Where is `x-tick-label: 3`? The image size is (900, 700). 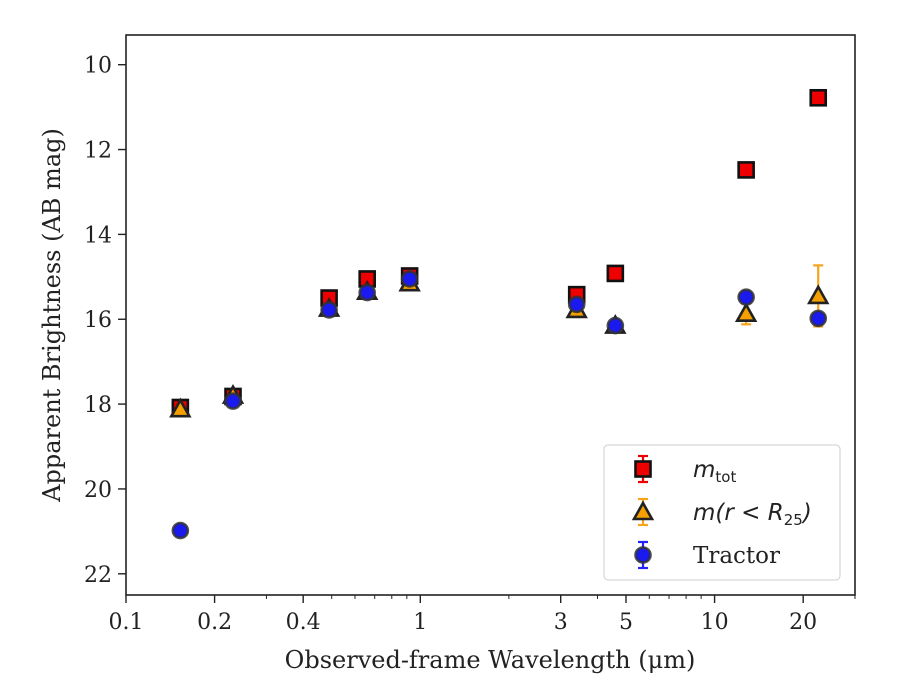
x-tick-label: 3 is located at coordinates (561, 622).